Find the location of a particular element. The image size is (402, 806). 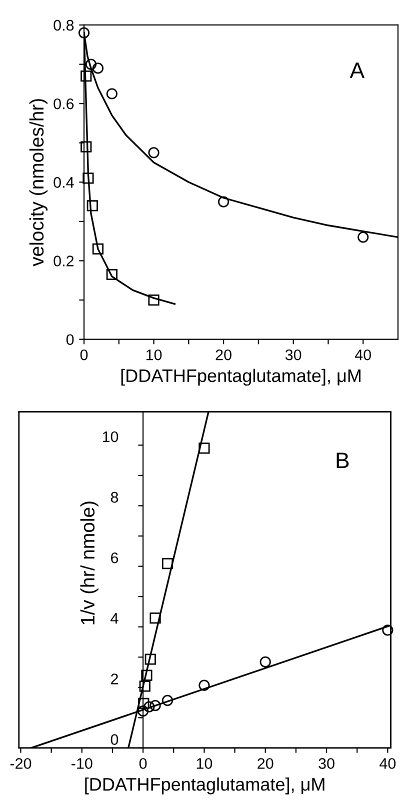

annotation: B is located at coordinates (342, 460).